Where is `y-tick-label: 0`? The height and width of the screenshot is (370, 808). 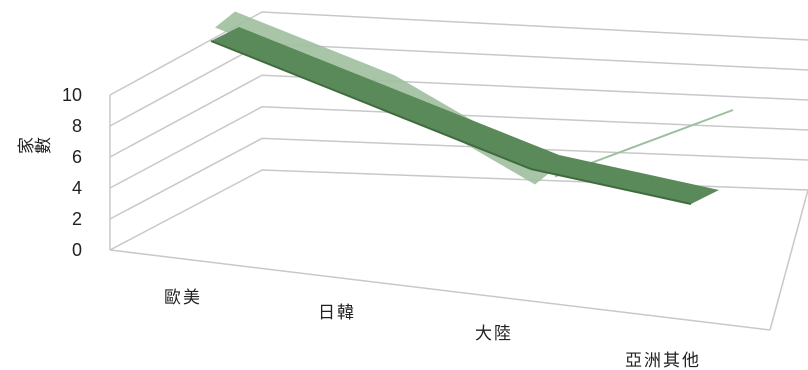
y-tick-label: 0 is located at coordinates (77, 250).